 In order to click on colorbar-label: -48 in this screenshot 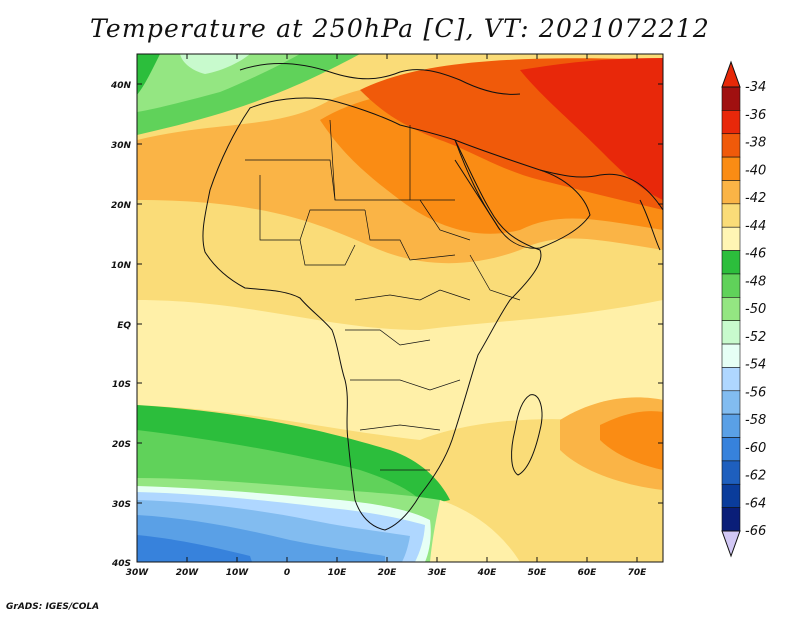, I will do `click(755, 281)`.